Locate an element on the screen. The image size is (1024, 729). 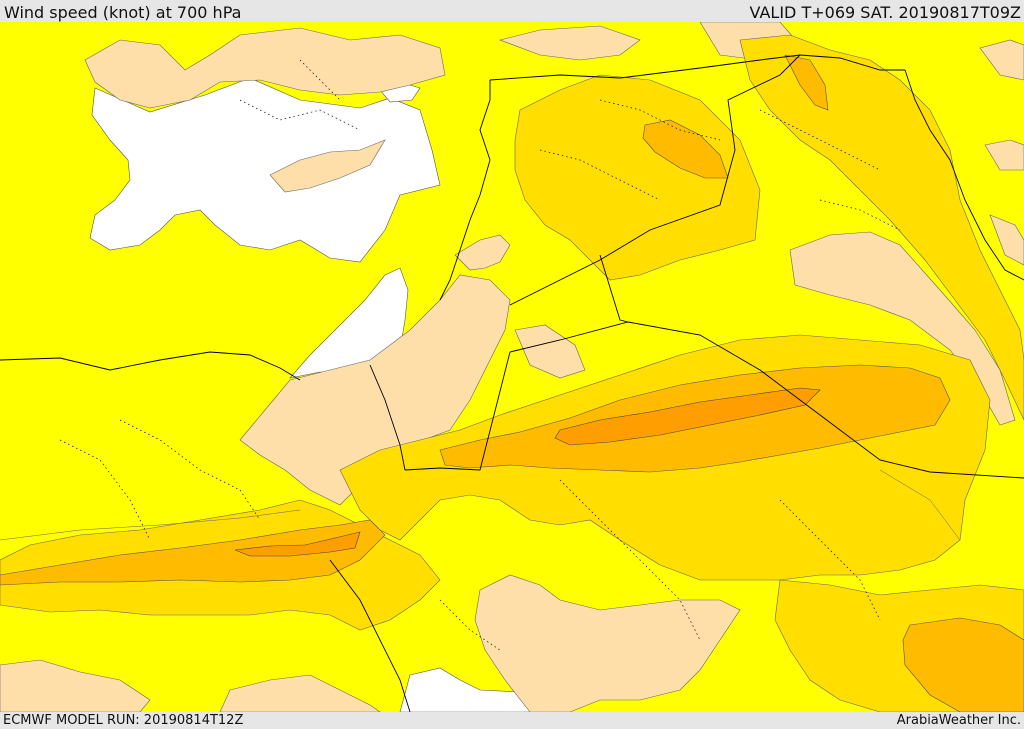
map-title: Wind speed (knot) at 700 hPa is located at coordinates (123, 12).